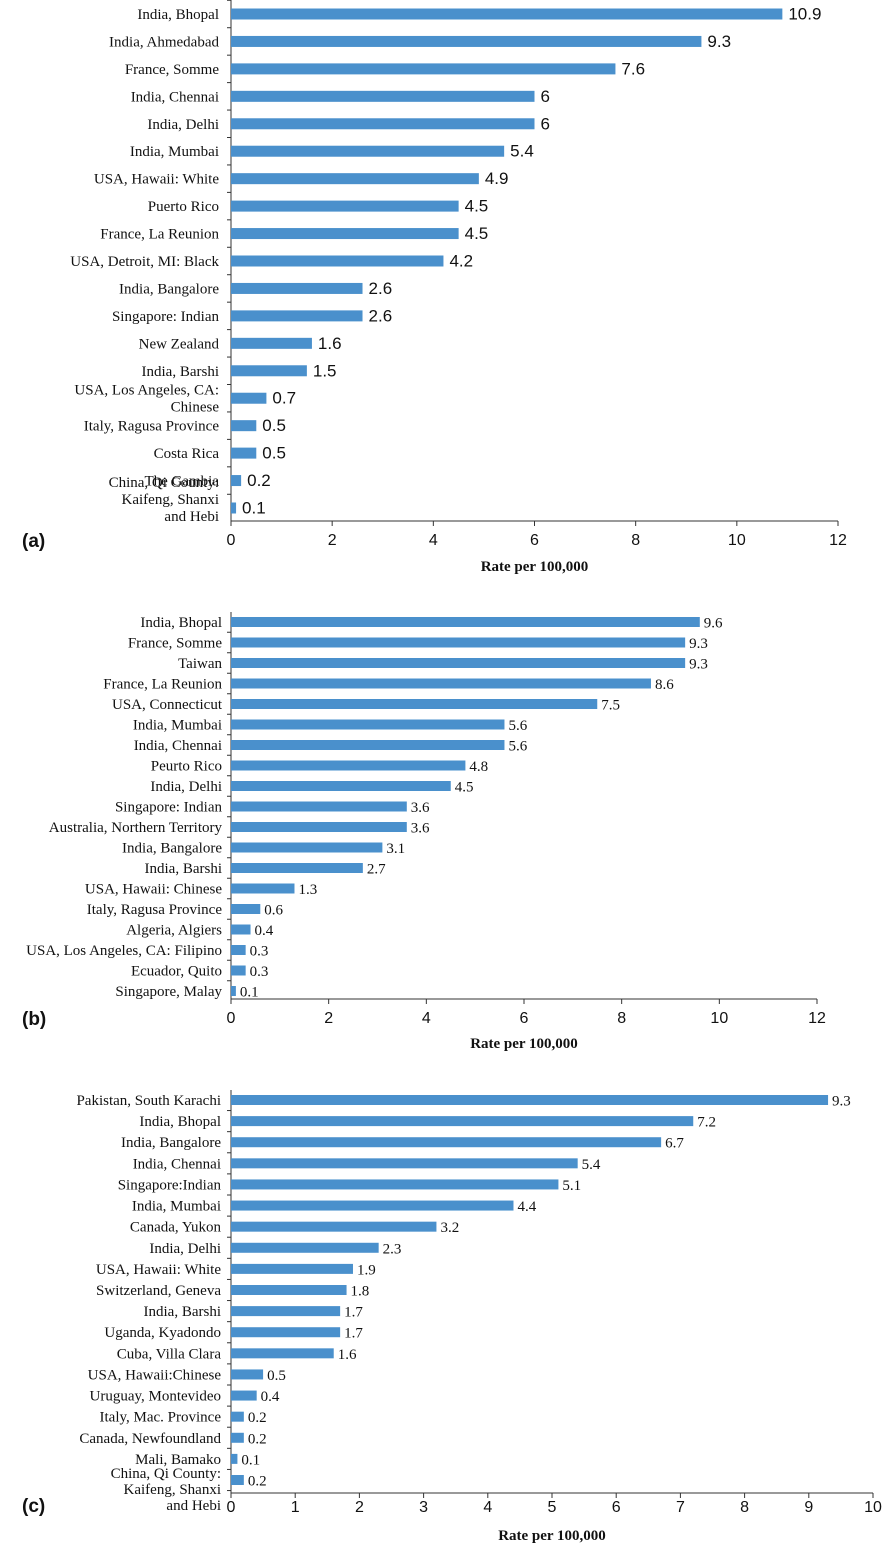  Describe the element at coordinates (162, 685) in the screenshot. I see `panel-b-category-label: France, La Reunion` at that location.